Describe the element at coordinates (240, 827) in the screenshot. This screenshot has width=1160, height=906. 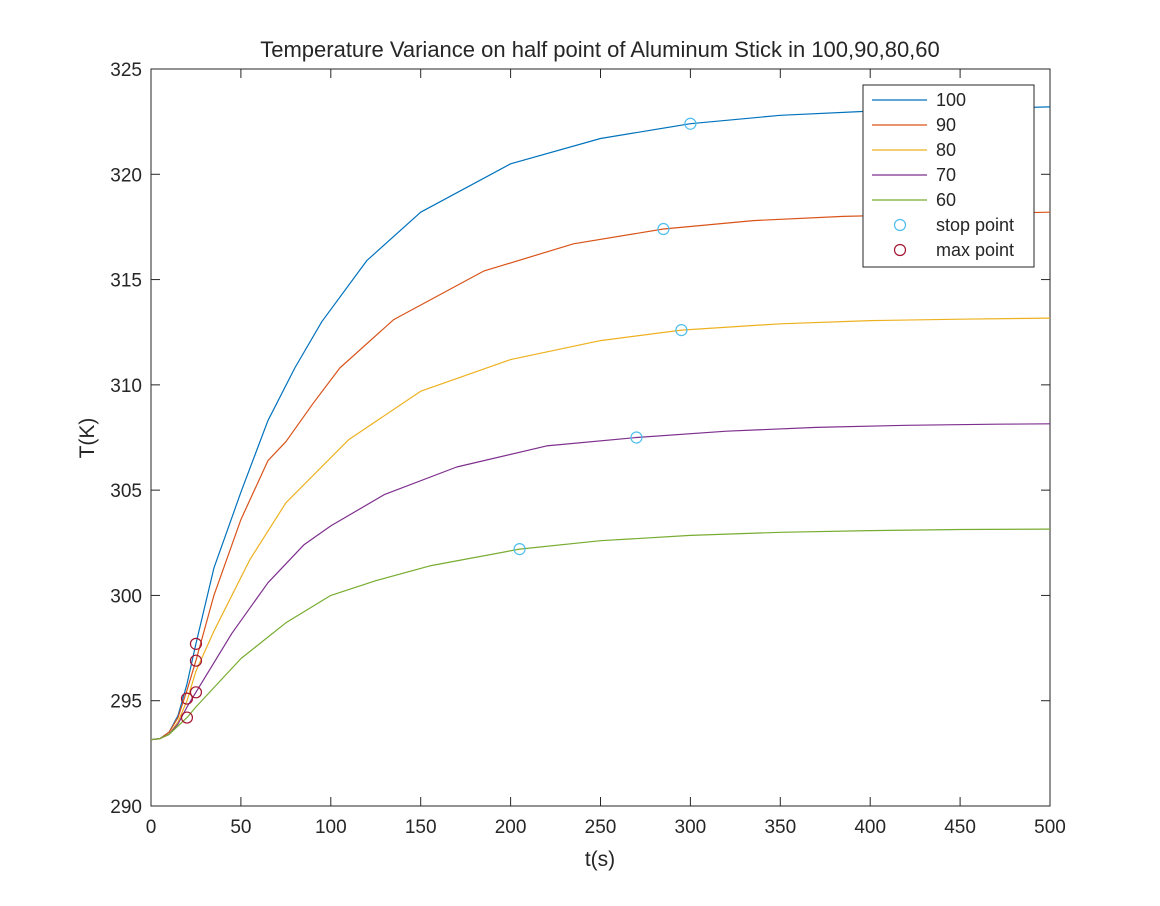
I see `x-tick-label: 50` at that location.